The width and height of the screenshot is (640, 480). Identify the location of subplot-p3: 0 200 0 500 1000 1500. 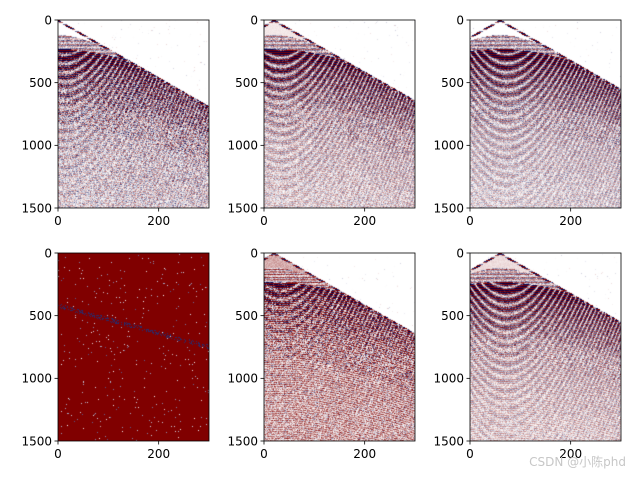
(527, 120).